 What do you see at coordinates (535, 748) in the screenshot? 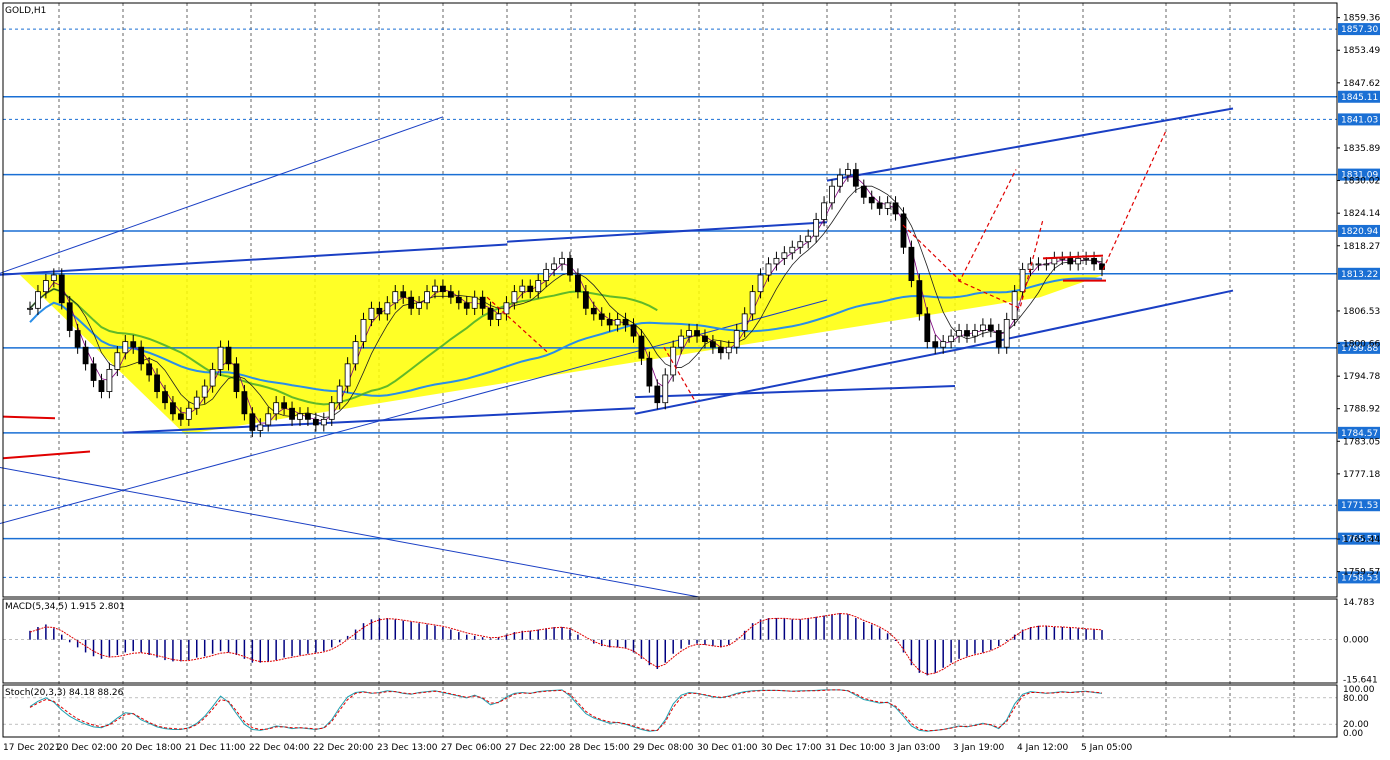
I see `time-label: 27 Dec 22:00` at bounding box center [535, 748].